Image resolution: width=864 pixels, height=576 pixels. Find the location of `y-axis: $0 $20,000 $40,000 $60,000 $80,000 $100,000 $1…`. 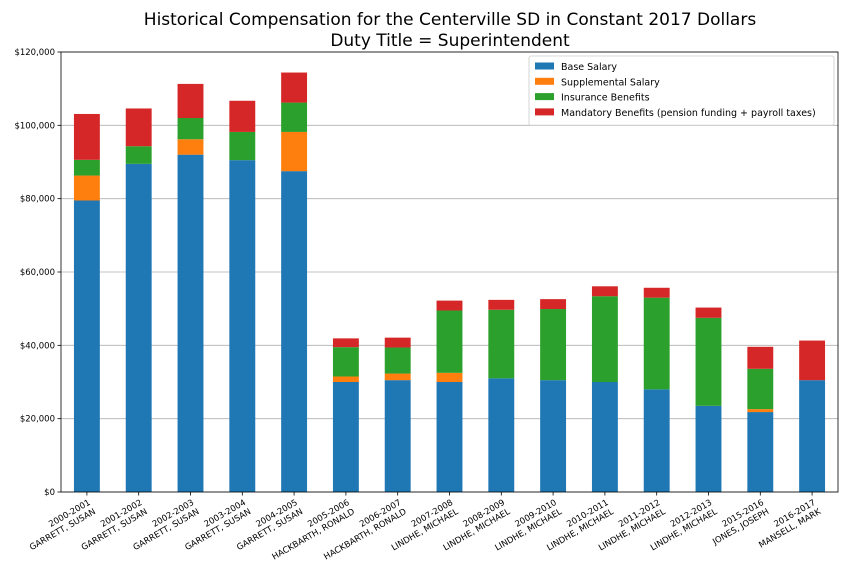

y-axis: $0 $20,000 $40,000 $60,000 $80,000 $100,000 $1… is located at coordinates (37, 273).